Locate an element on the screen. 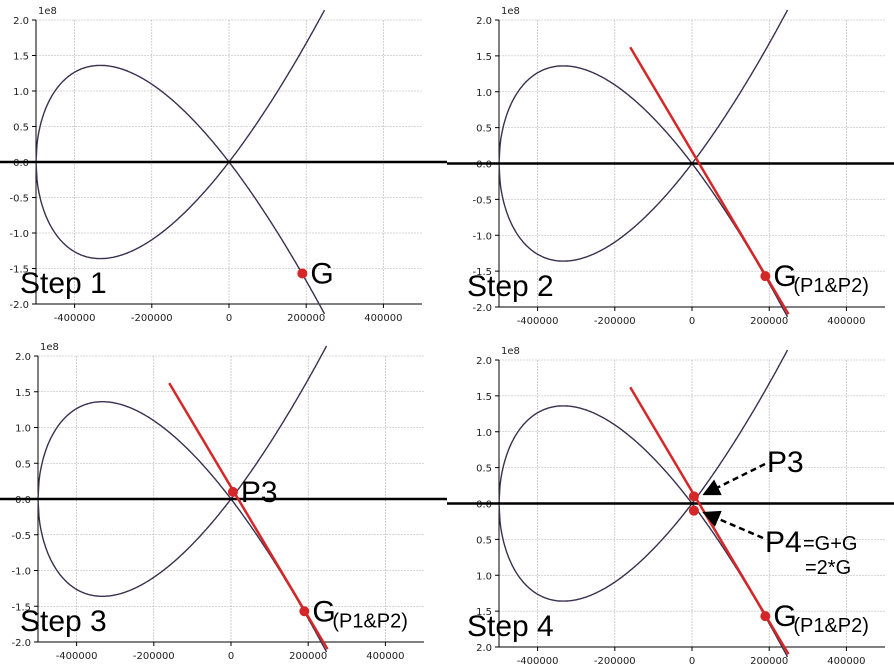 Image resolution: width=894 pixels, height=672 pixels. arrow-label-p4-sum: =G+G is located at coordinates (830, 544).